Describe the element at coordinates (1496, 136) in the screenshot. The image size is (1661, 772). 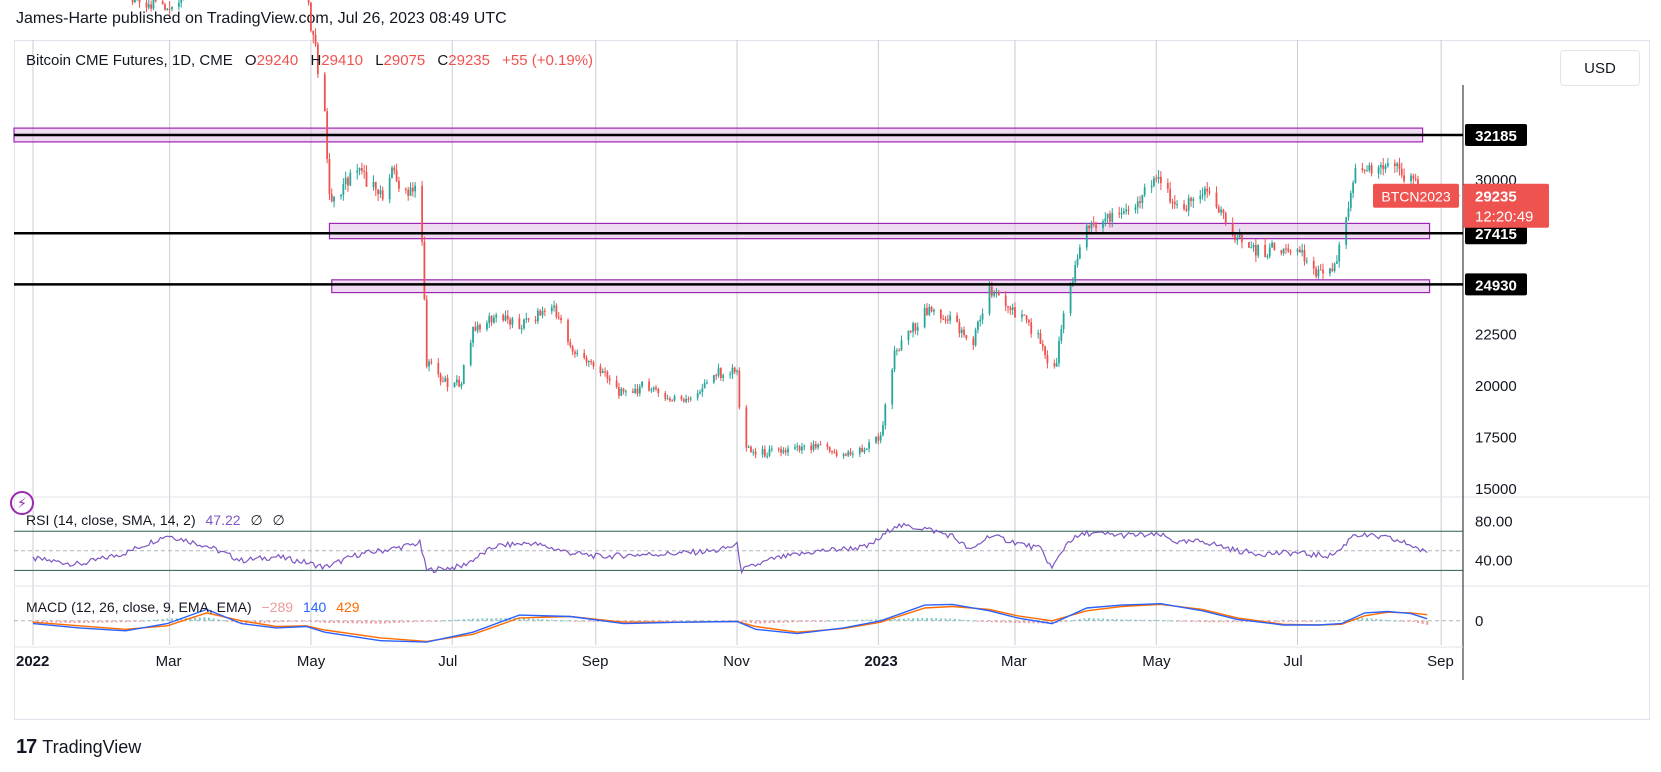
I see `level-label: 32185` at that location.